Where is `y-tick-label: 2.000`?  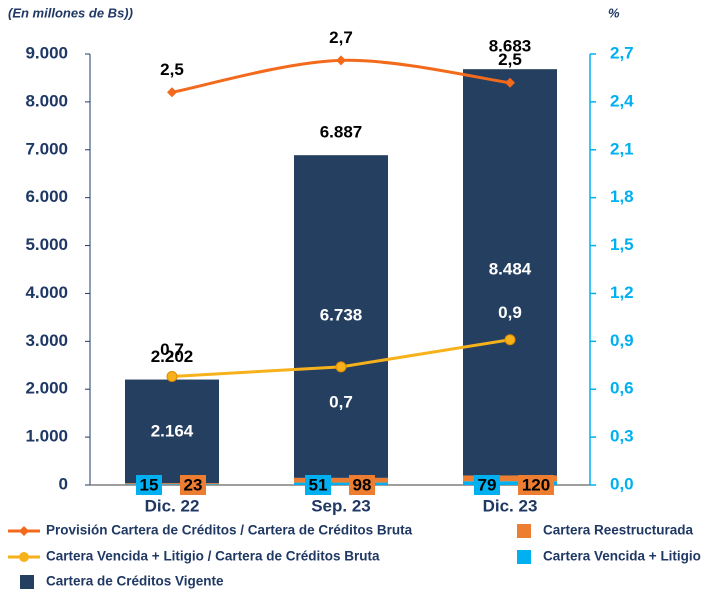
y-tick-label: 2.000 is located at coordinates (46, 388).